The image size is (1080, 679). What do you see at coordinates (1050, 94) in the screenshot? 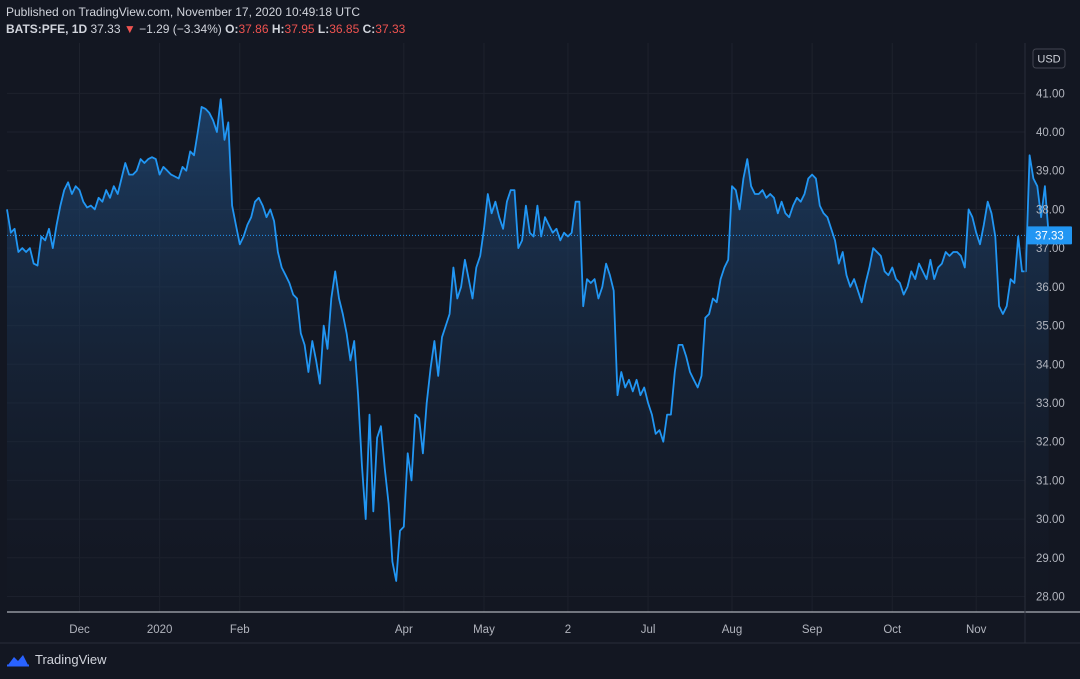
I see `y-tick-label: 41.00` at bounding box center [1050, 94].